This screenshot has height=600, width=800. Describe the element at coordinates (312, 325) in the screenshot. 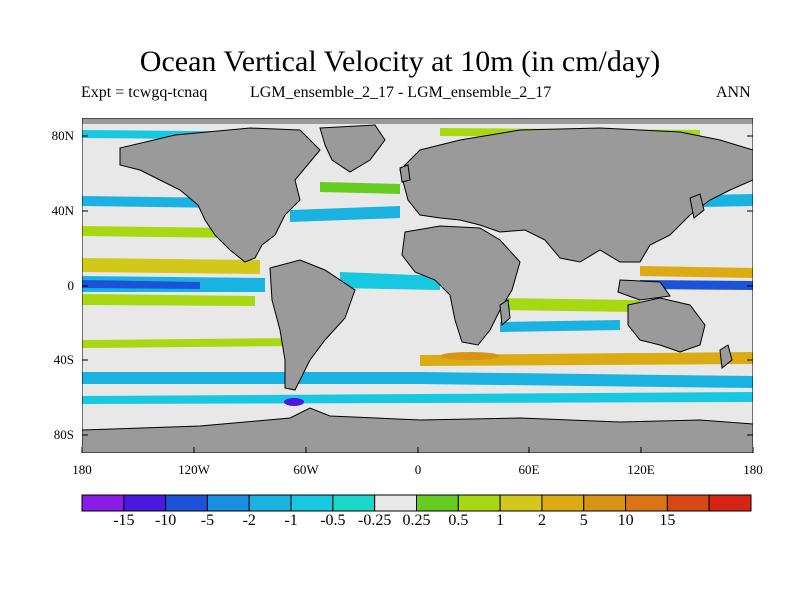

I see `landmass-south-america` at that location.